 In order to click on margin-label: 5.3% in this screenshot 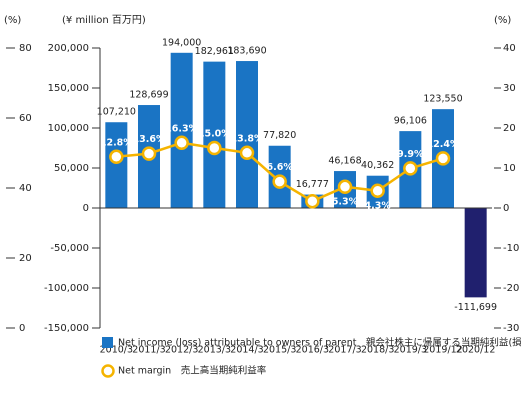, I will do `click(345, 201)`.